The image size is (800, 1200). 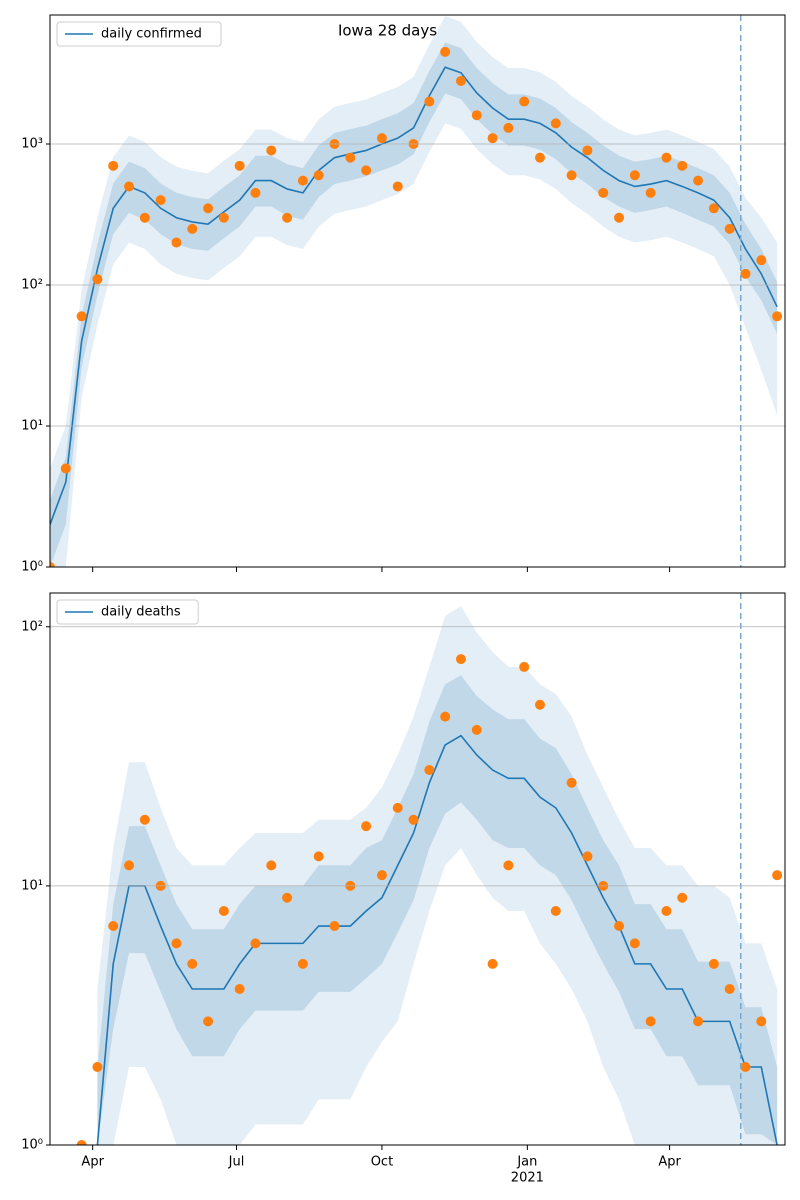 What do you see at coordinates (236, 1162) in the screenshot?
I see `x-tick-label: Jul` at bounding box center [236, 1162].